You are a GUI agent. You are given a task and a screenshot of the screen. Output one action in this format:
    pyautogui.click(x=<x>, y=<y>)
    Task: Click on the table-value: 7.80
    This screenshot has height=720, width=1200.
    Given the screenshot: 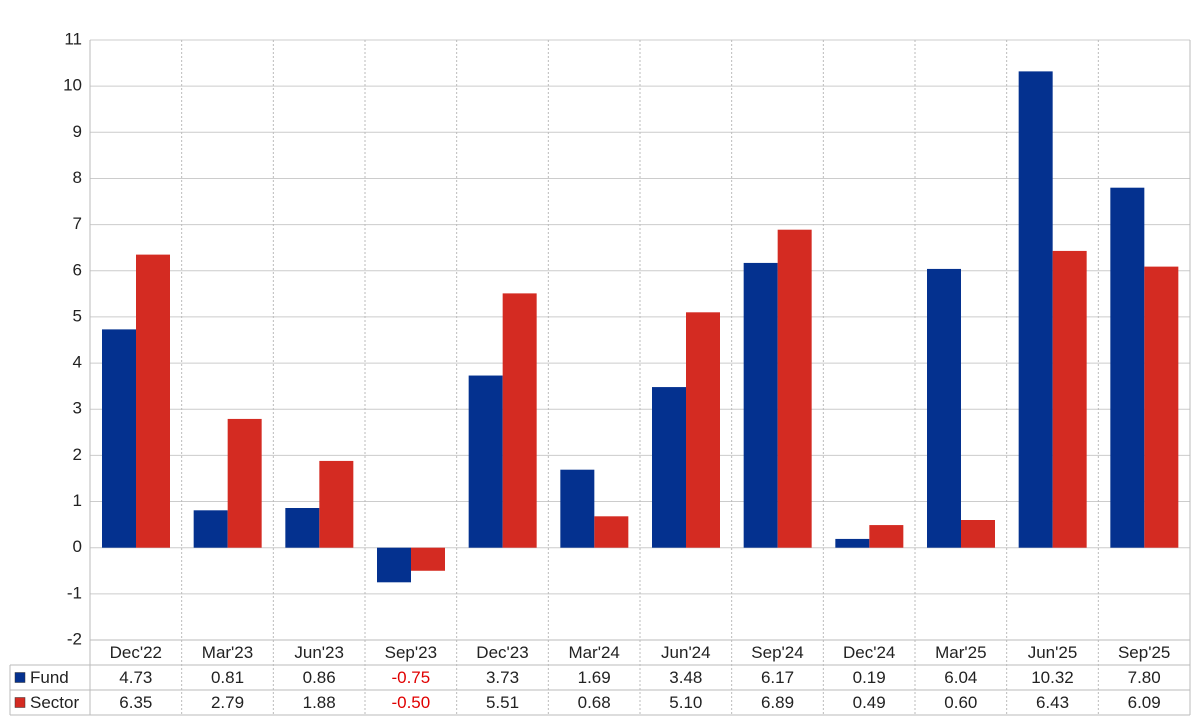 What is the action you would take?
    pyautogui.click(x=1144, y=677)
    